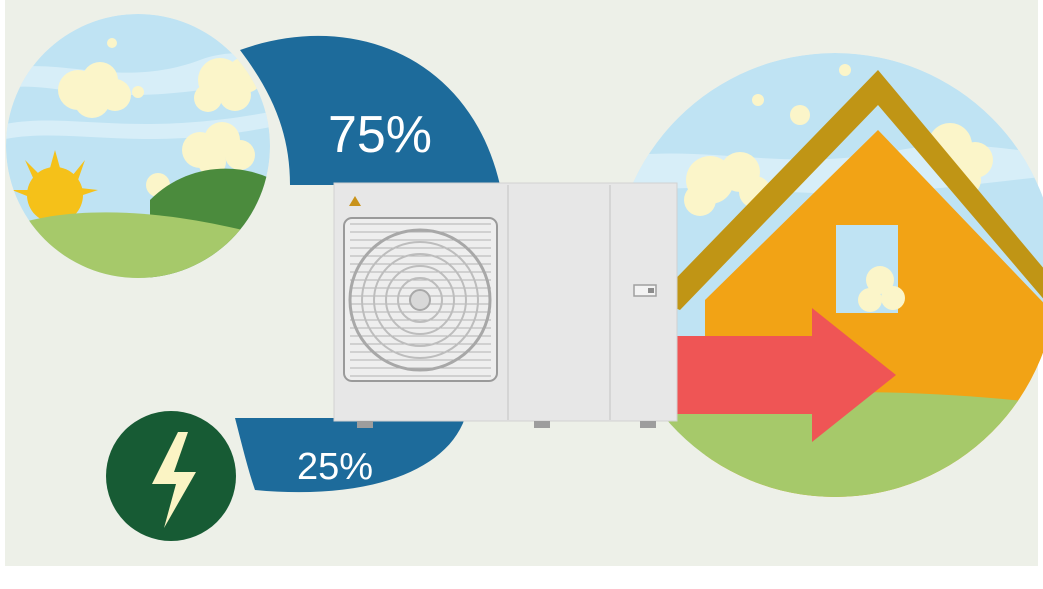 The image size is (1043, 589). Describe the element at coordinates (645, 290) in the screenshot. I see `unit-handle` at that location.